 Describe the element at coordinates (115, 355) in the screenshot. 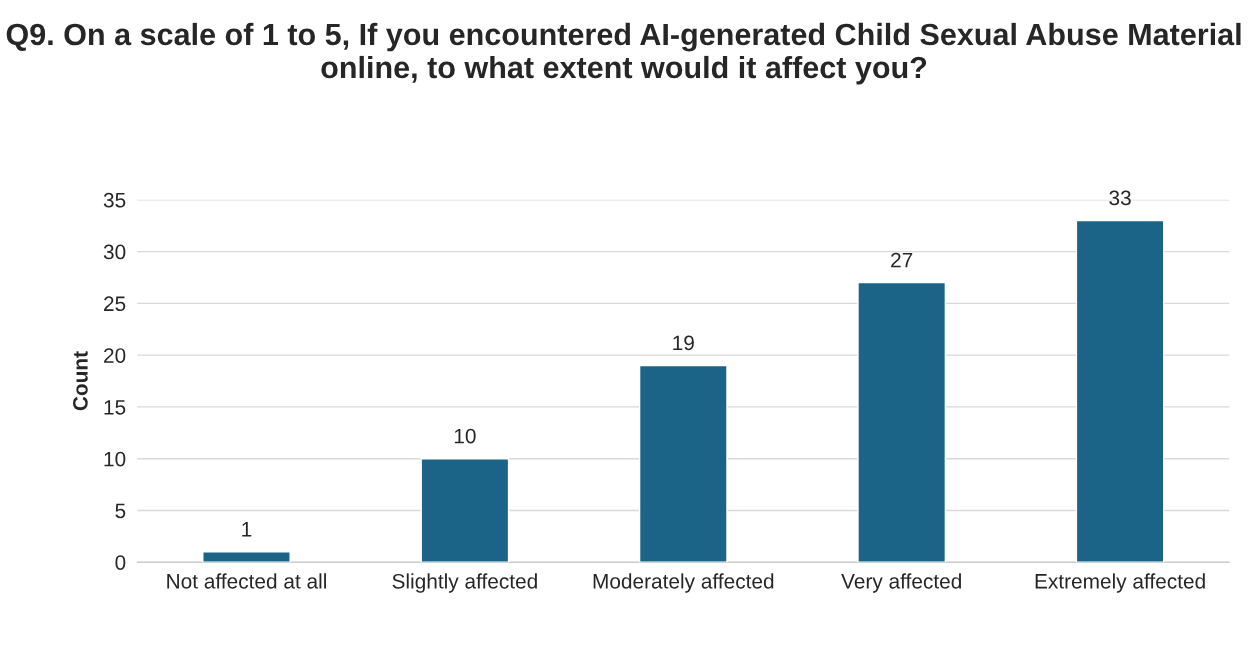

I see `y-tick-label: 20` at that location.